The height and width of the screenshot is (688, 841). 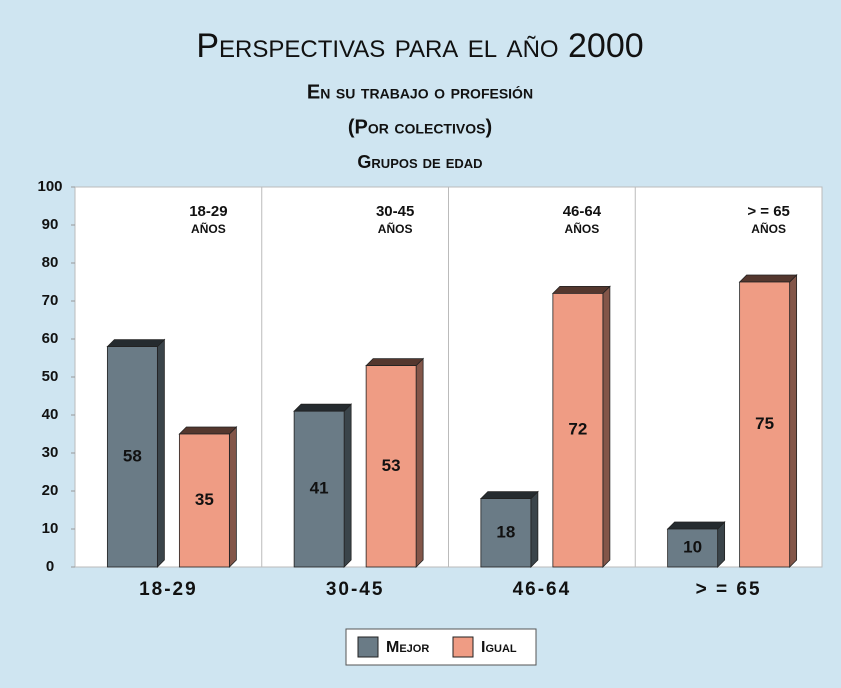 I want to click on y-tick-label: 40, so click(x=50, y=414).